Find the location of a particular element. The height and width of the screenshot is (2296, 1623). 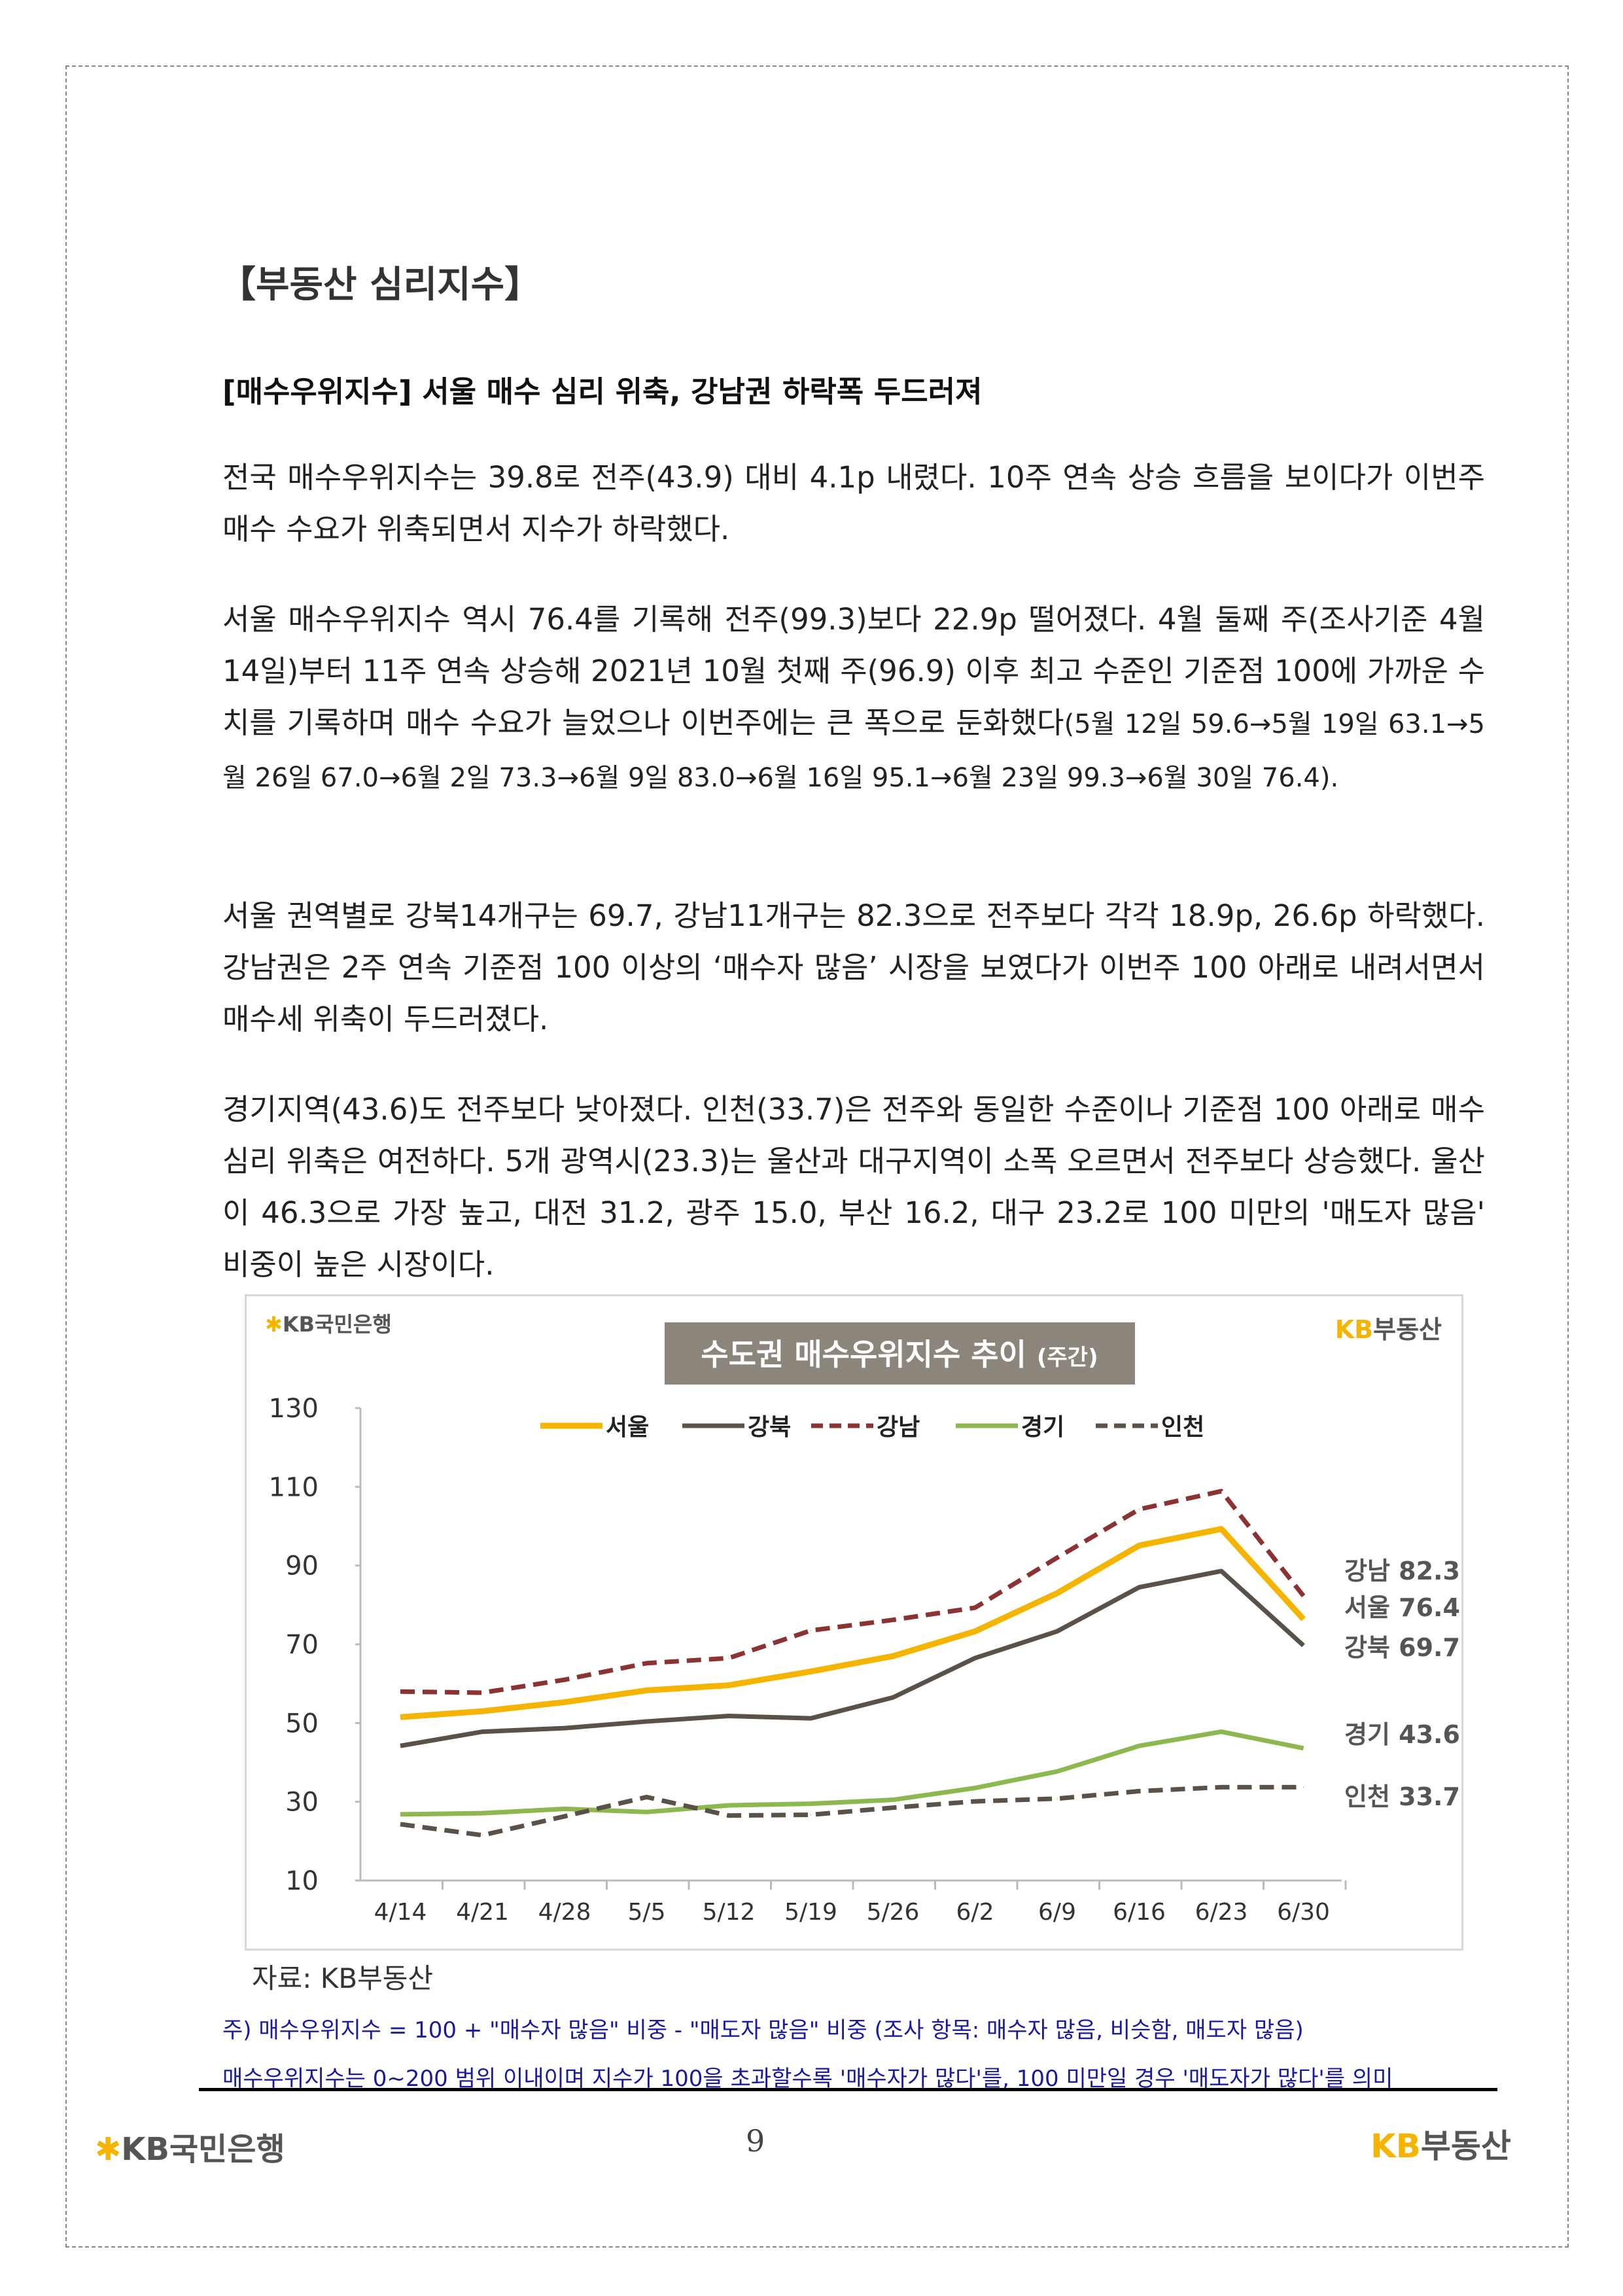

chart-logo-kb-bank-text: KB국민은행 is located at coordinates (337, 1324).